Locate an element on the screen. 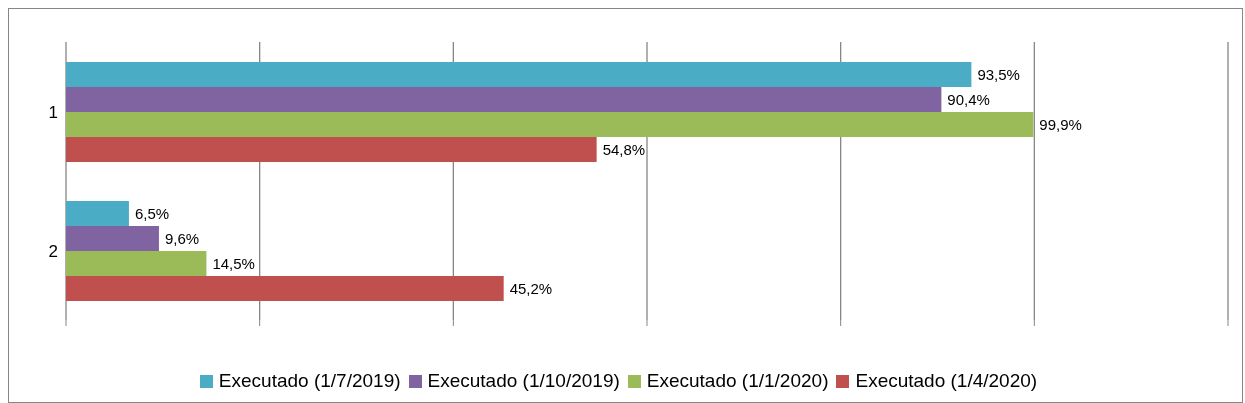 The image size is (1245, 403). legend-label: Executado (1/10/2019) is located at coordinates (523, 381).